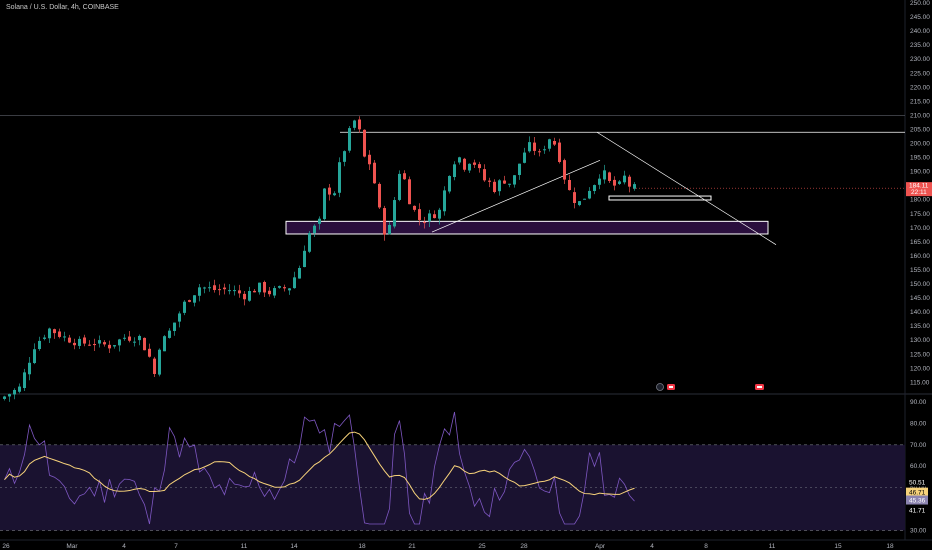 Image resolution: width=932 pixels, height=550 pixels. I want to click on earnings-flag-icon, so click(759, 387).